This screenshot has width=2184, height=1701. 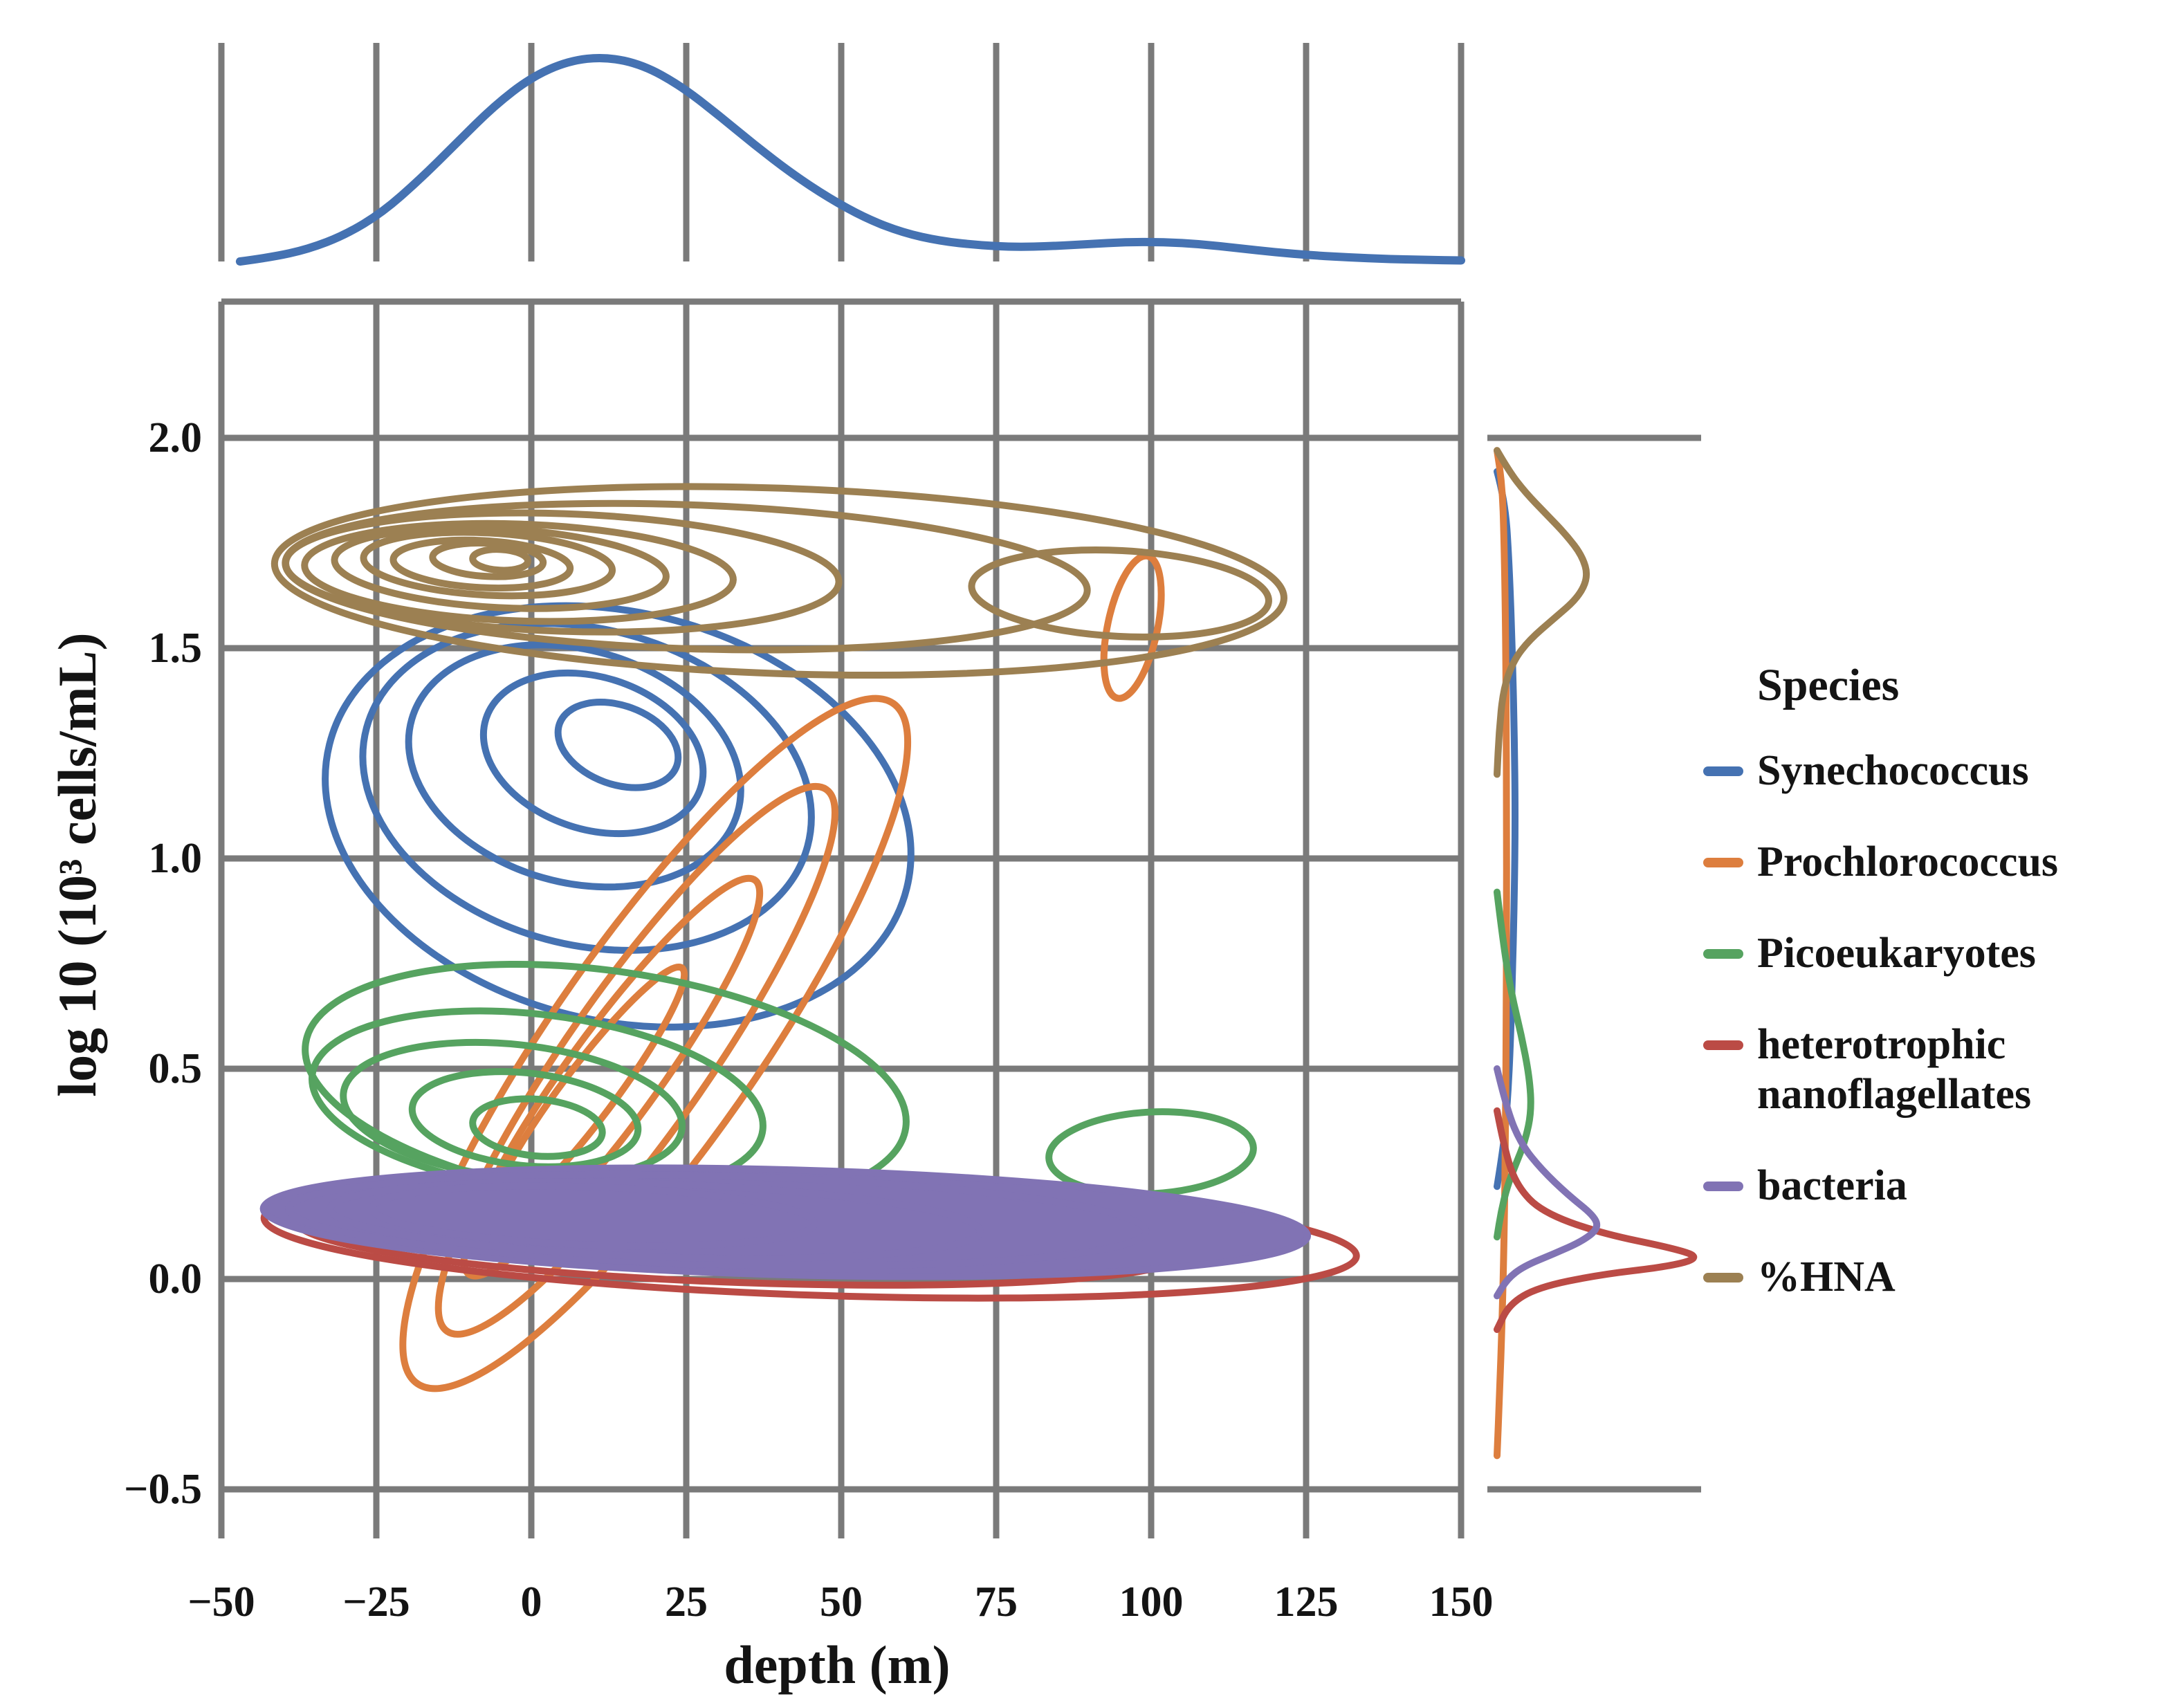 What do you see at coordinates (221, 1602) in the screenshot?
I see `x-tick-label: −50` at bounding box center [221, 1602].